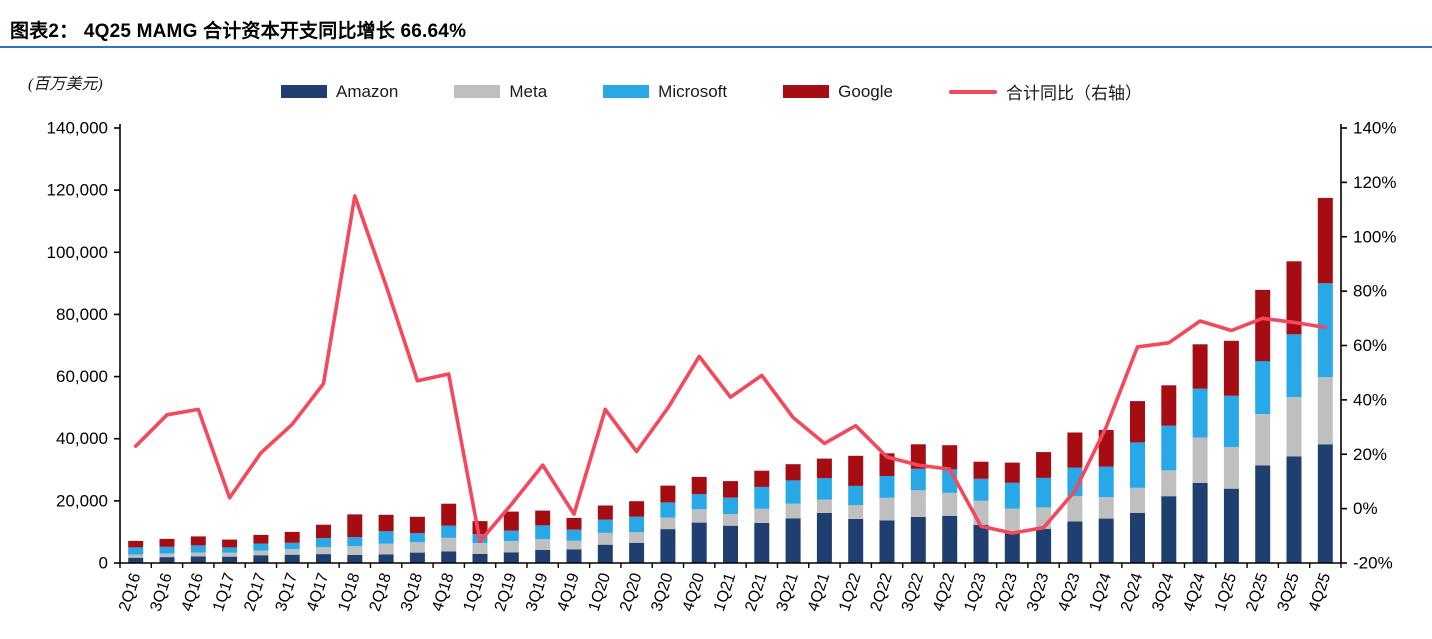 This screenshot has width=1432, height=639. I want to click on legend-label: Google, so click(865, 91).